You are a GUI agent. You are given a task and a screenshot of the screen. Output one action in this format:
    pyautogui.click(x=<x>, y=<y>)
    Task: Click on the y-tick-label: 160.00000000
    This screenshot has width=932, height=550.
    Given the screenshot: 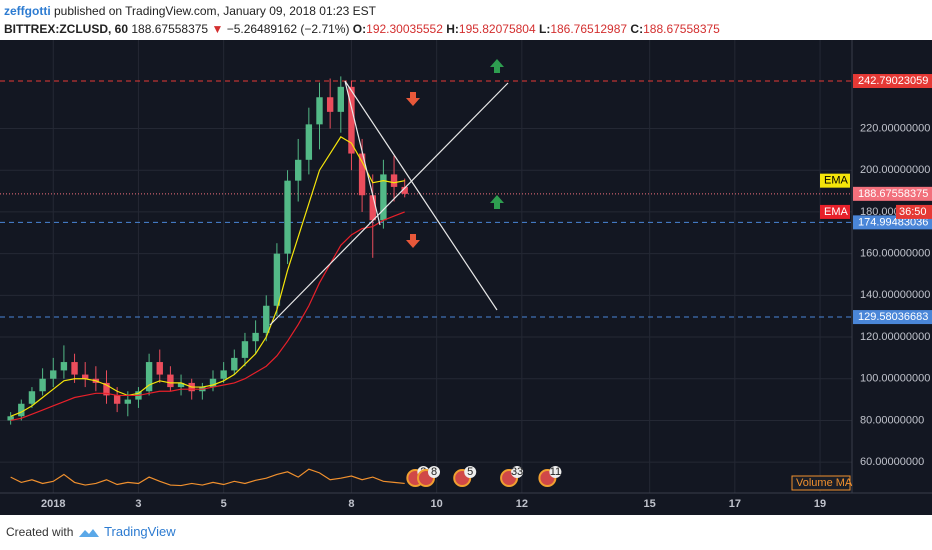 What is the action you would take?
    pyautogui.click(x=895, y=254)
    